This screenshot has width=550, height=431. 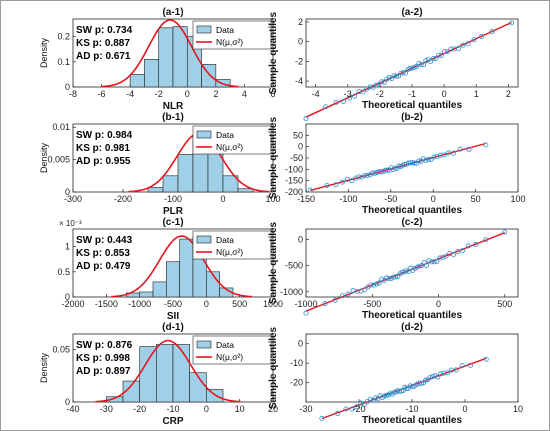 I want to click on x-tick-label: -100, so click(x=348, y=199).